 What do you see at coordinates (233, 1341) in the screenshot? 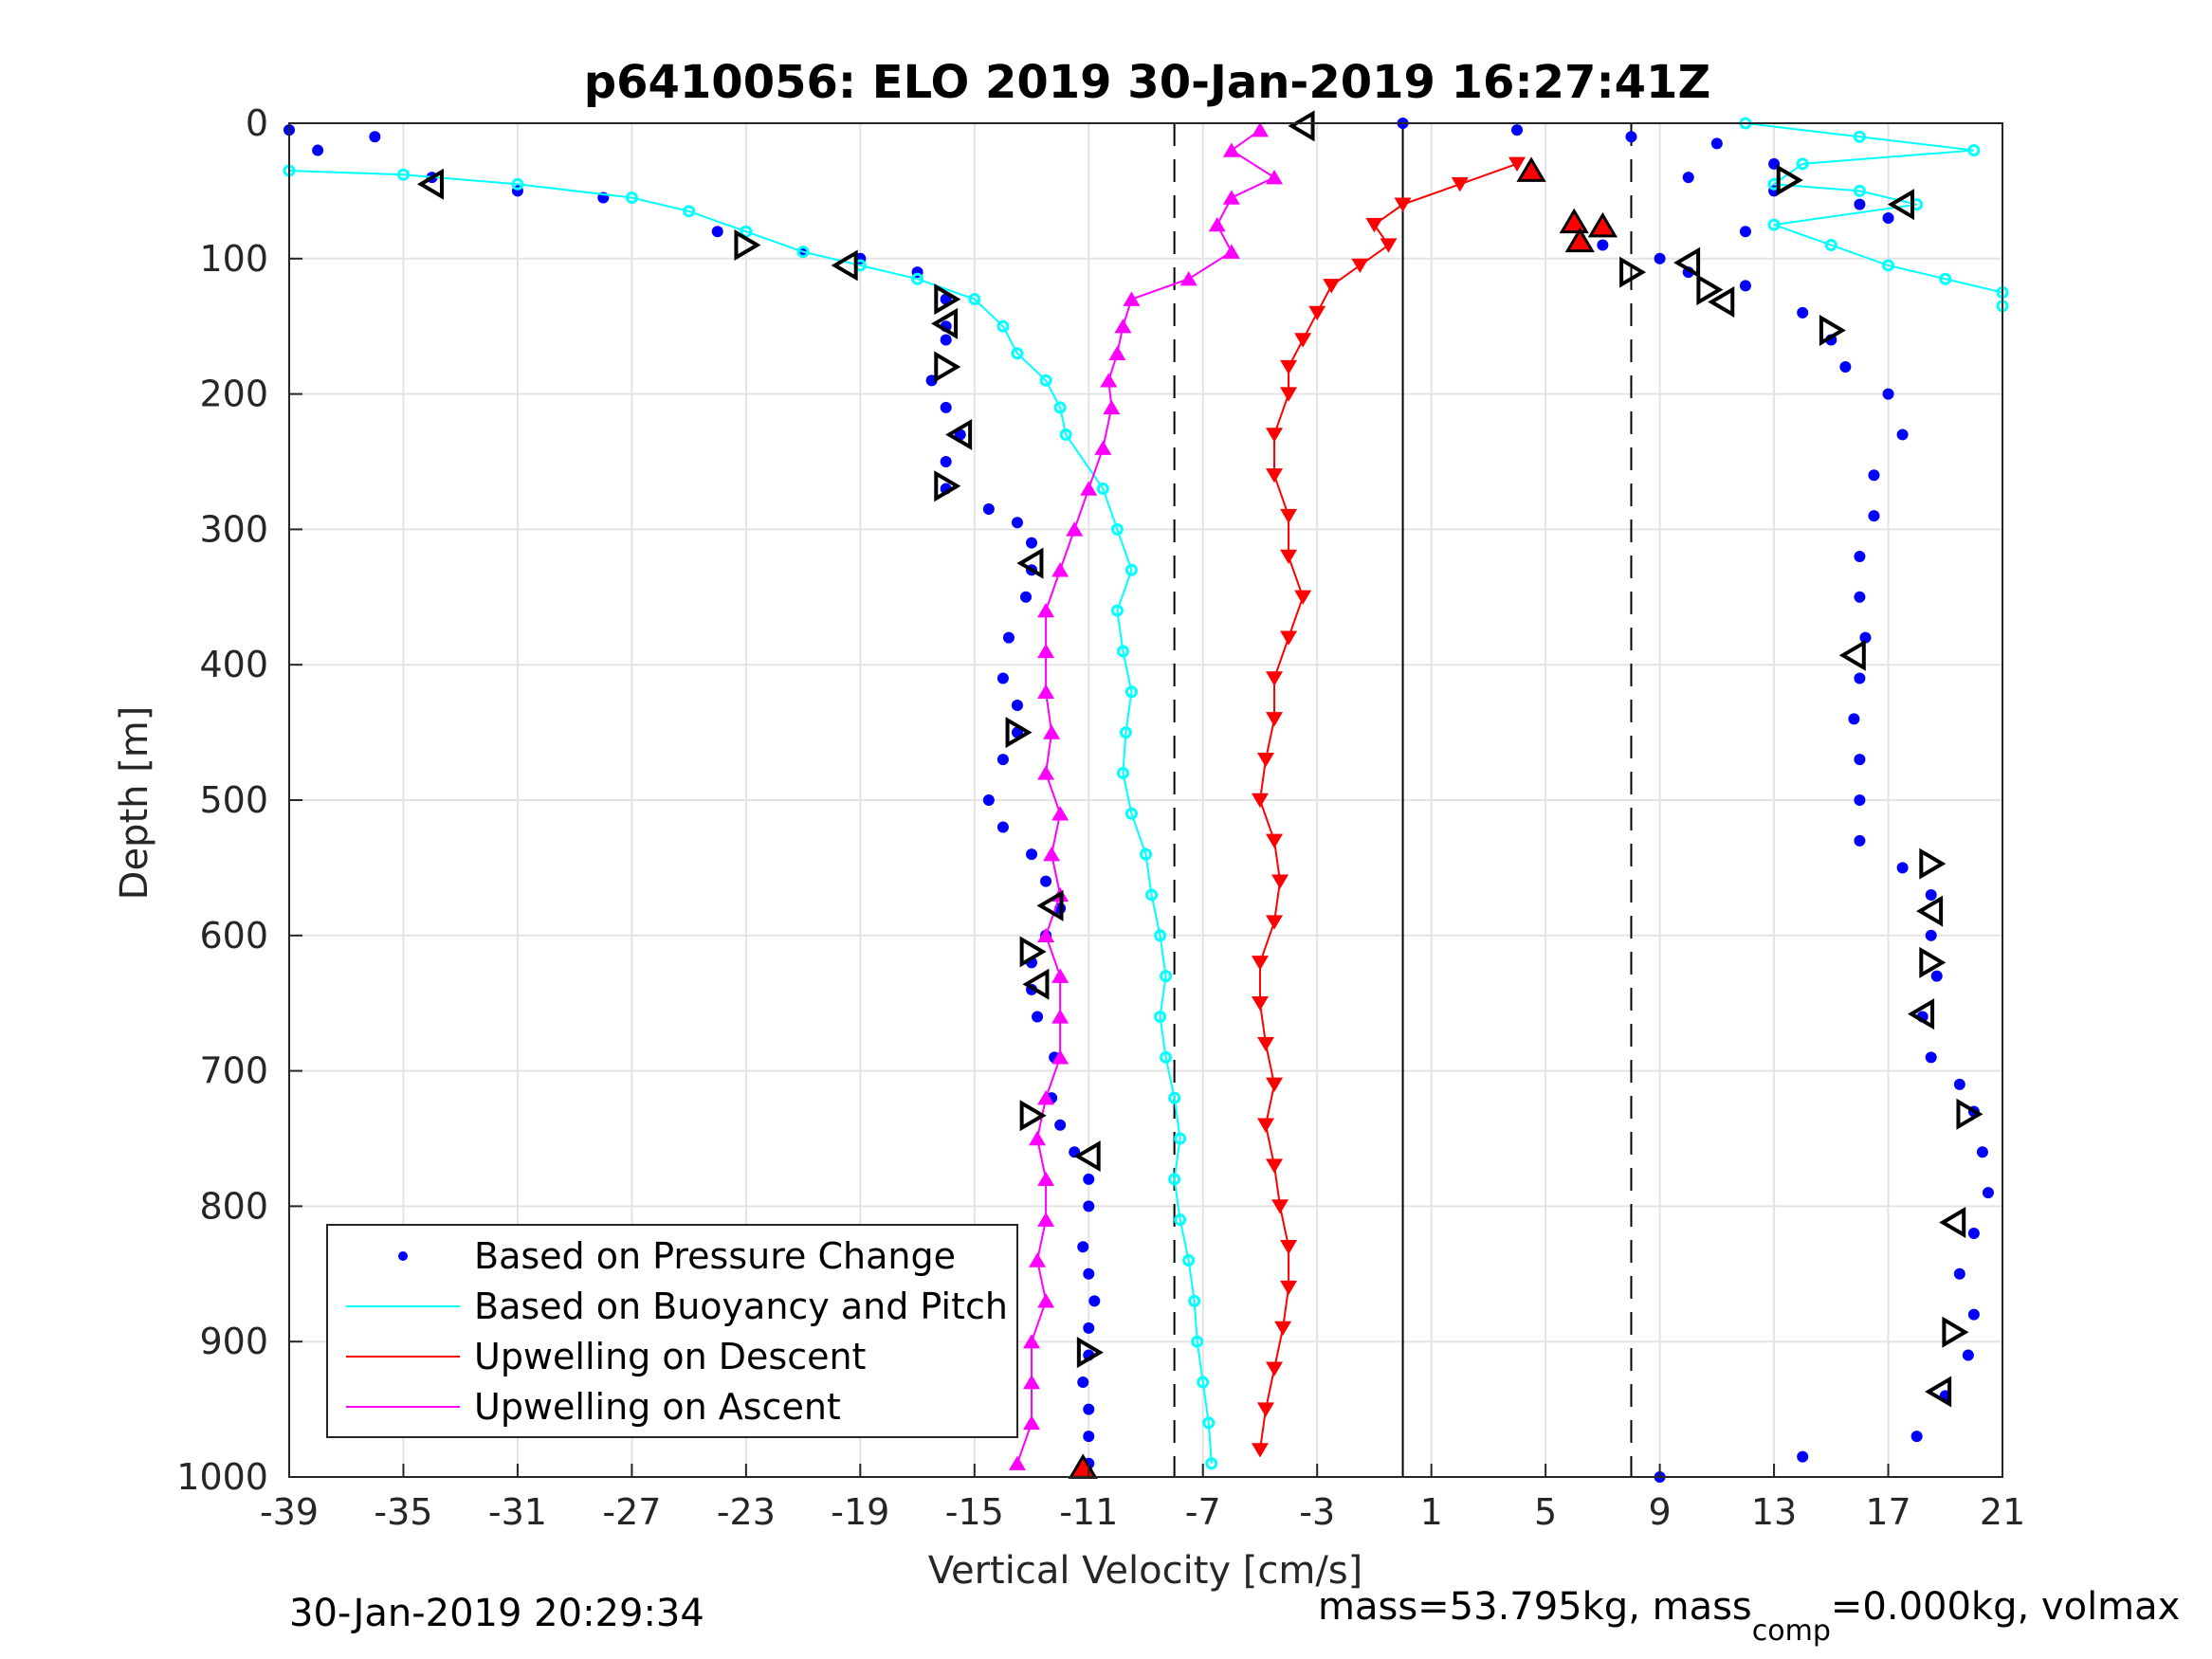
I see `y-tick-label: 900` at bounding box center [233, 1341].